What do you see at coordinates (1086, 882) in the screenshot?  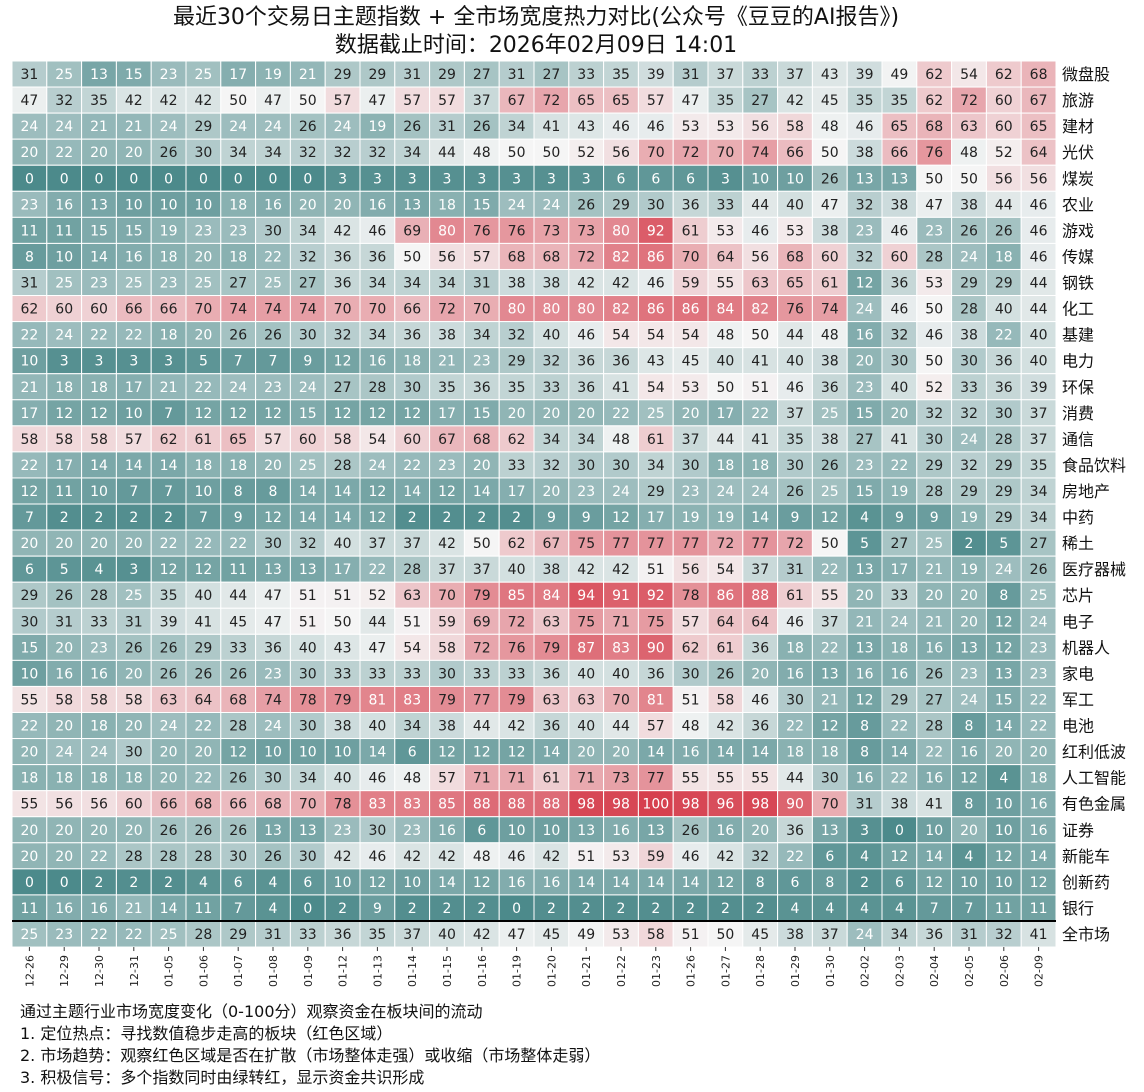 I see `row-label: 创新药` at bounding box center [1086, 882].